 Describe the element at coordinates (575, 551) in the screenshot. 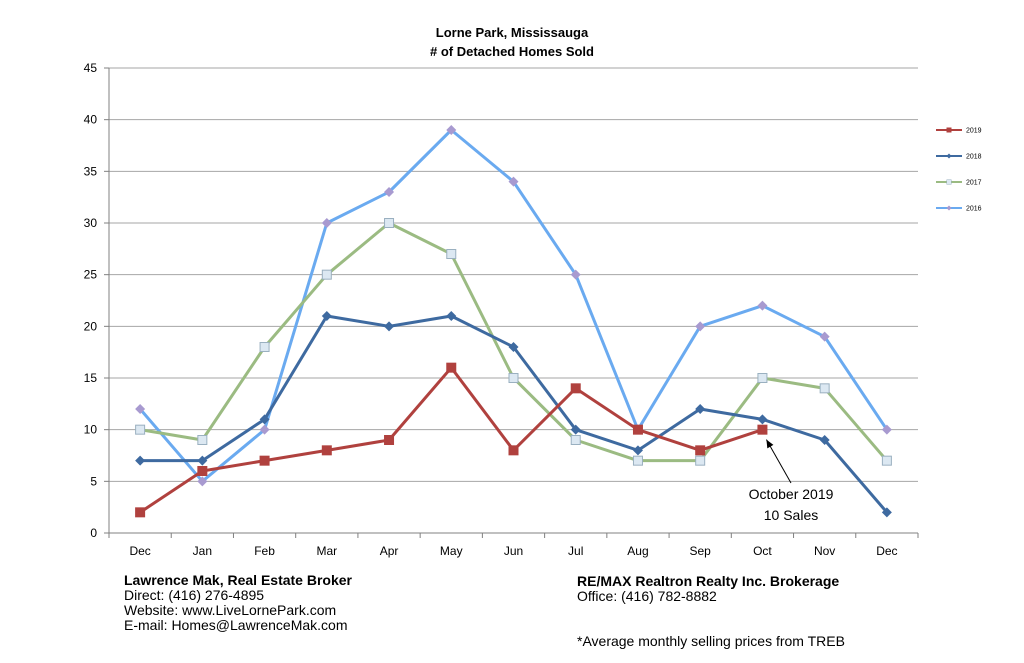

I see `x-tick-label: Jul` at that location.